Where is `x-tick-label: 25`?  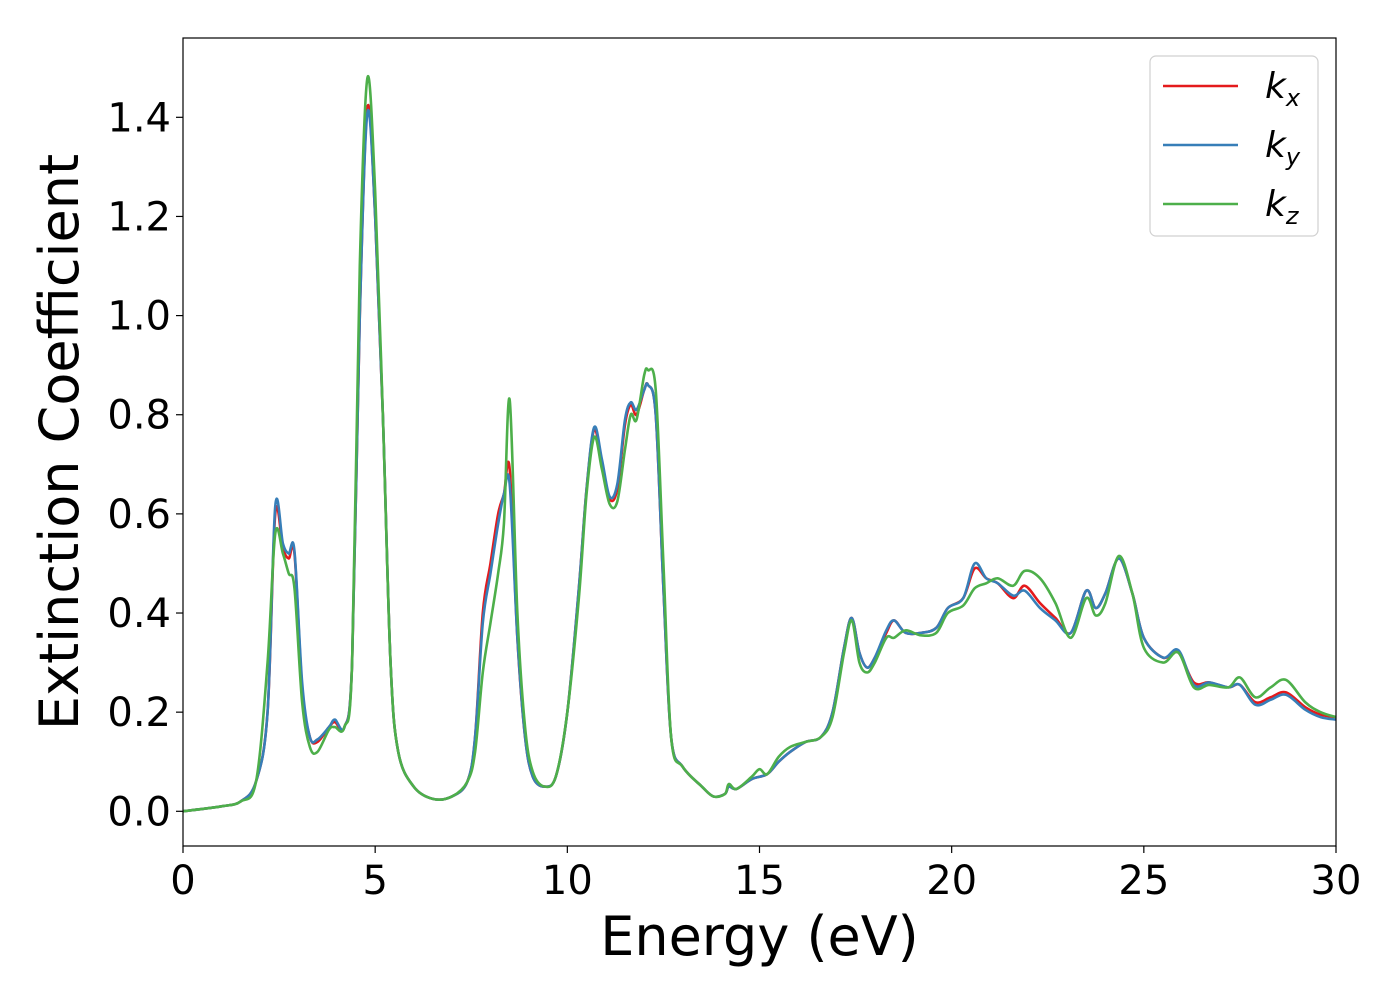
x-tick-label: 25 is located at coordinates (1143, 881).